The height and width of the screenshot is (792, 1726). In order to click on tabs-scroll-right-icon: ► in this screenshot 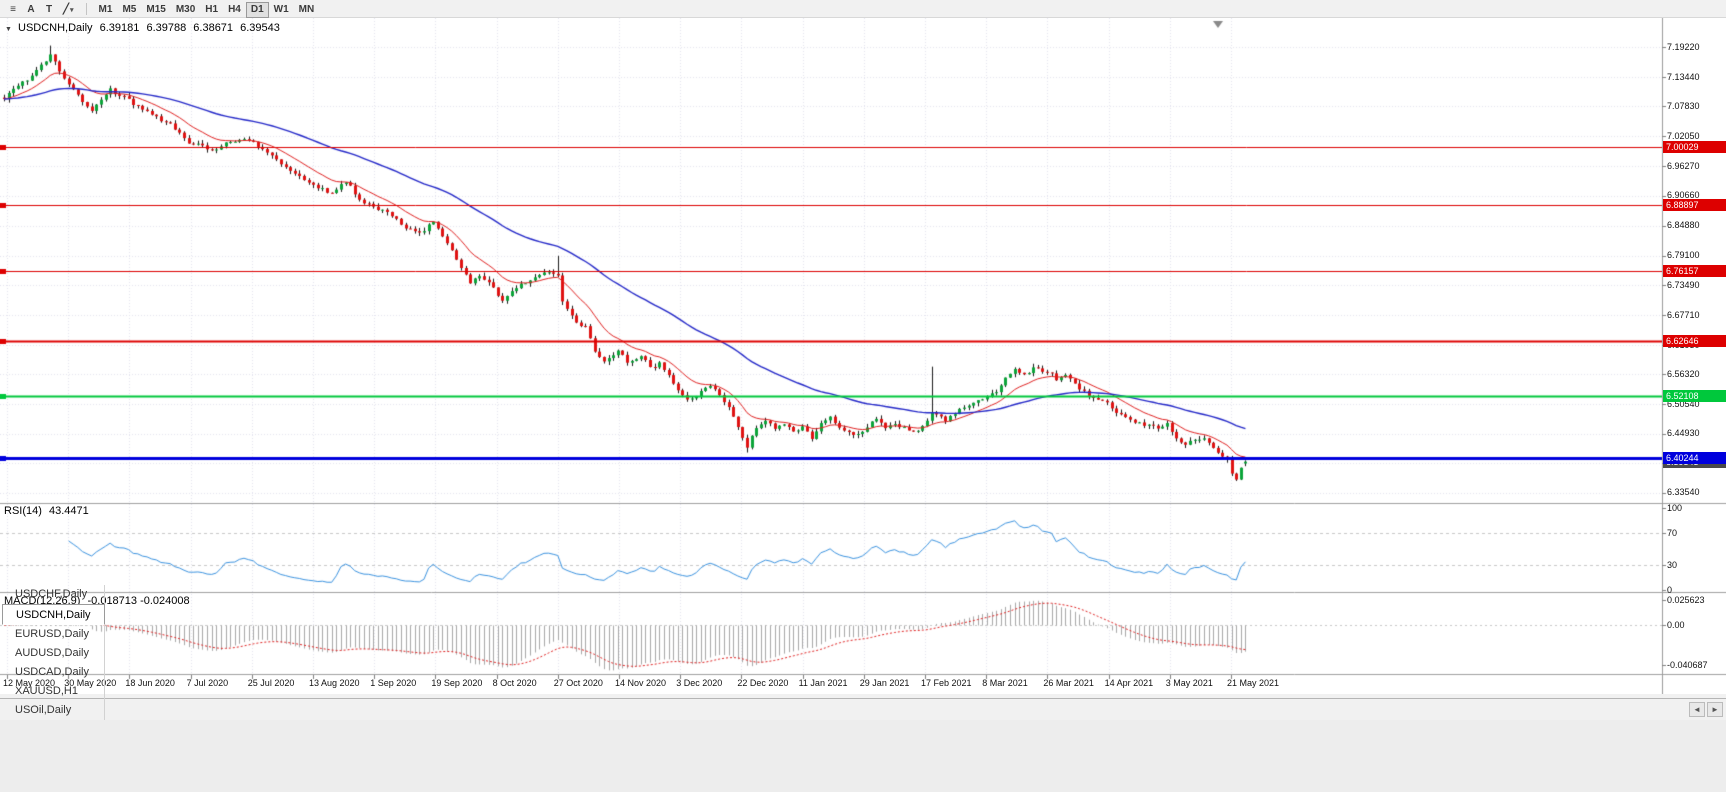, I will do `click(1715, 709)`.